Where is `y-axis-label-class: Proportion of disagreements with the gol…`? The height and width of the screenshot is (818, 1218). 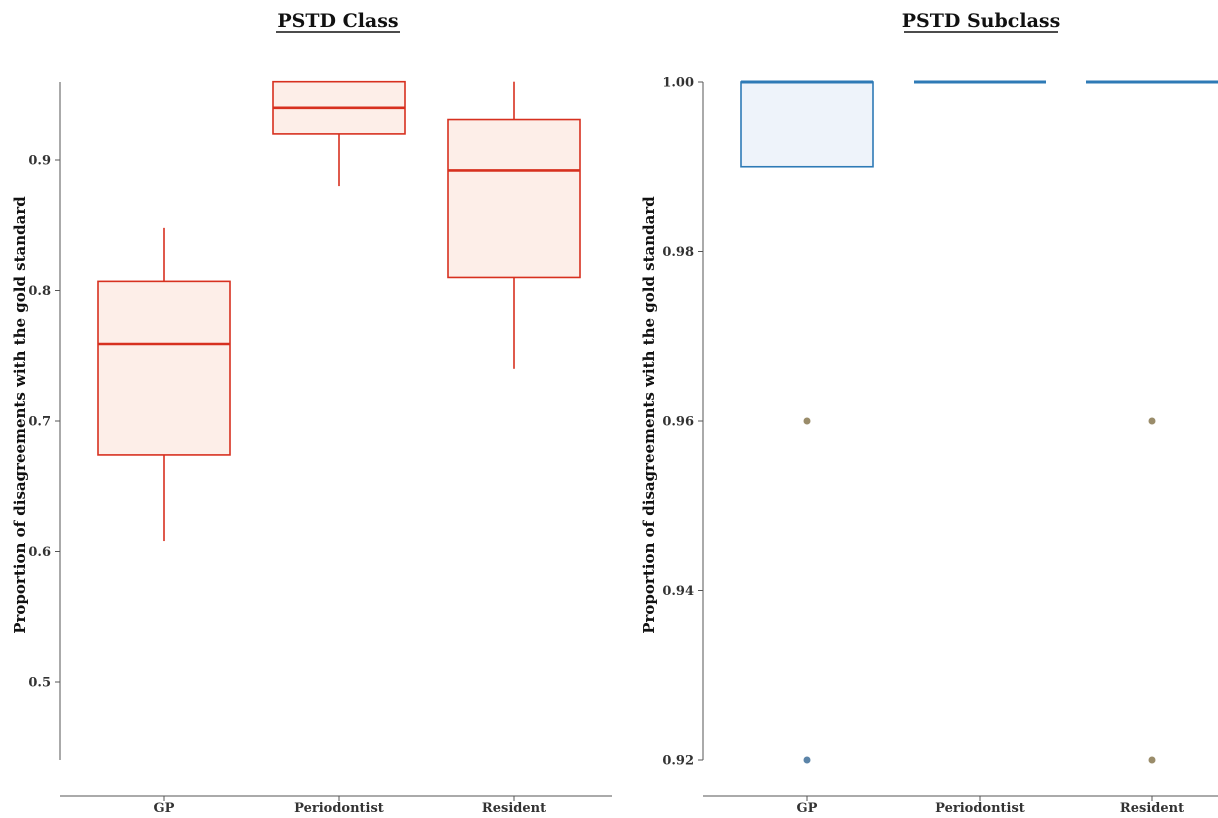 y-axis-label-class: Proportion of disagreements with the gol… is located at coordinates (20, 415).